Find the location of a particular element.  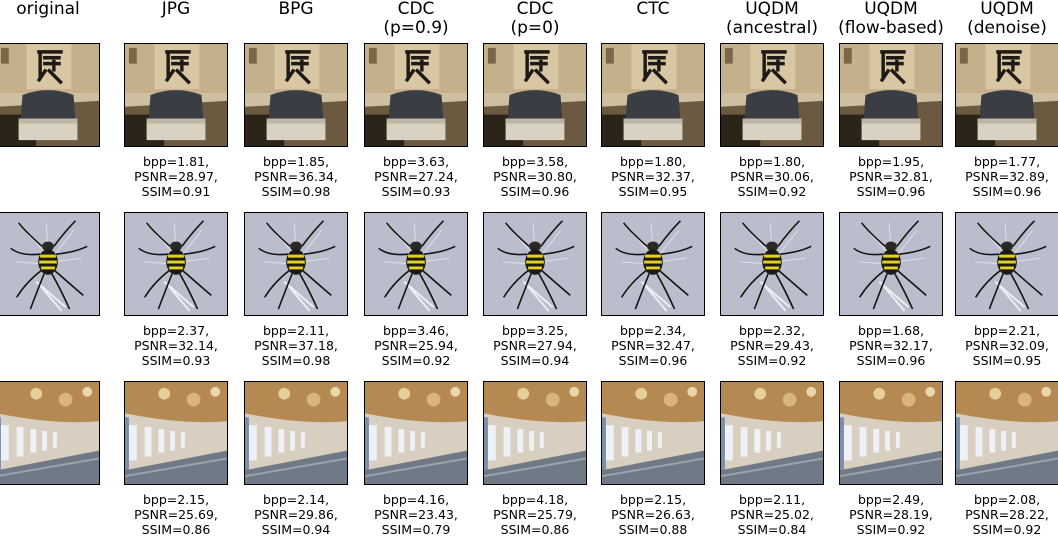

ssim-value: SSIM=0.79 is located at coordinates (416, 529).